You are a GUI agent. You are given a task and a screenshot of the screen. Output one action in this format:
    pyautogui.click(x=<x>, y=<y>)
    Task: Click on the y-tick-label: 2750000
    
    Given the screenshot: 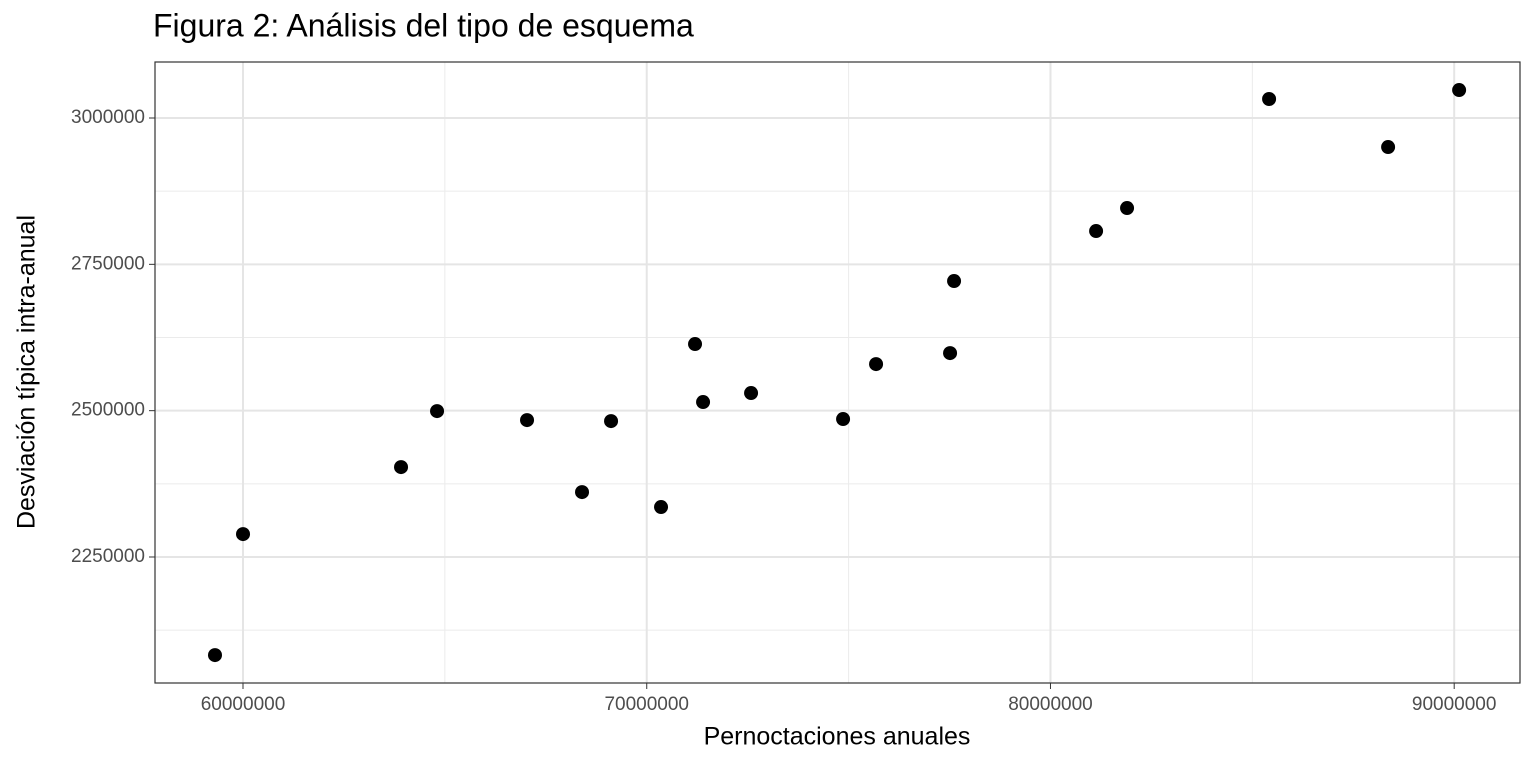 What is the action you would take?
    pyautogui.click(x=108, y=263)
    